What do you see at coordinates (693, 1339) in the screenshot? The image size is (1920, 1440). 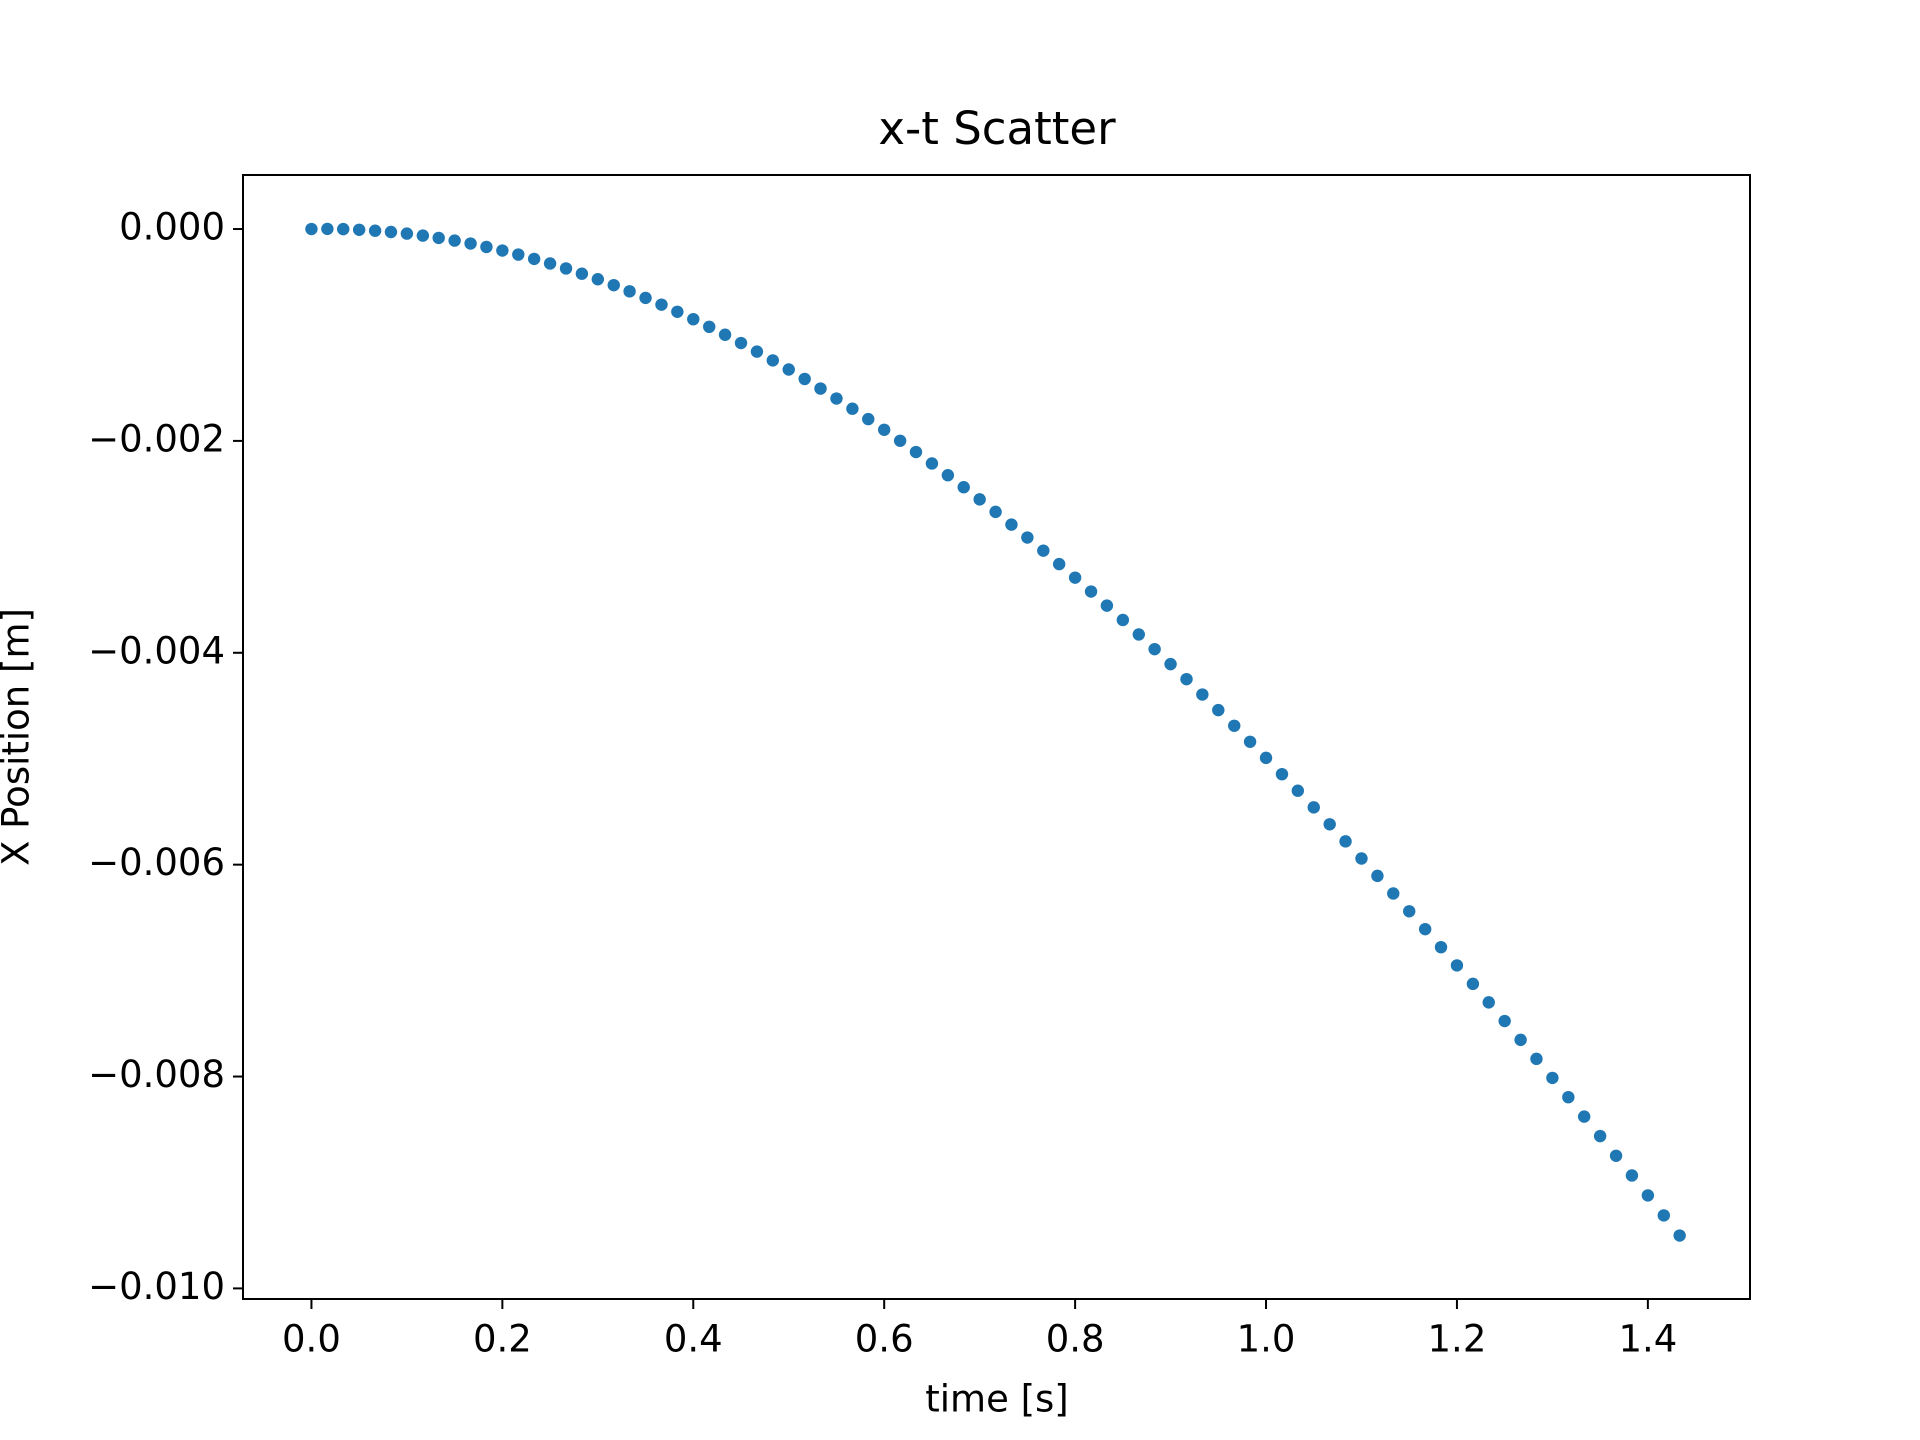 I see `x-tick-label: 0.4` at bounding box center [693, 1339].